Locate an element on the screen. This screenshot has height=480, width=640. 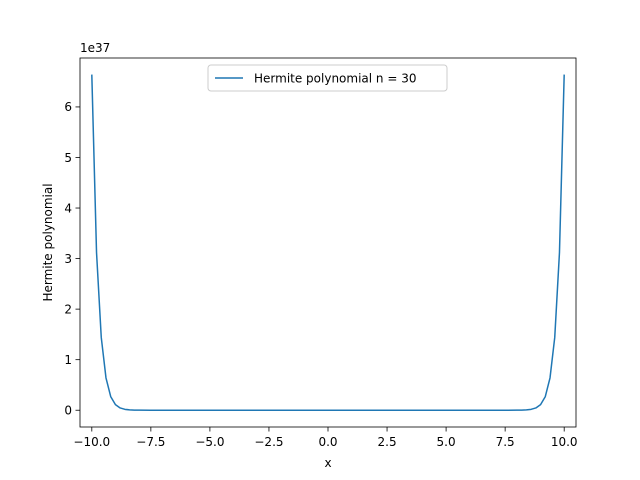
x-tick-label: −10.0 is located at coordinates (91, 442).